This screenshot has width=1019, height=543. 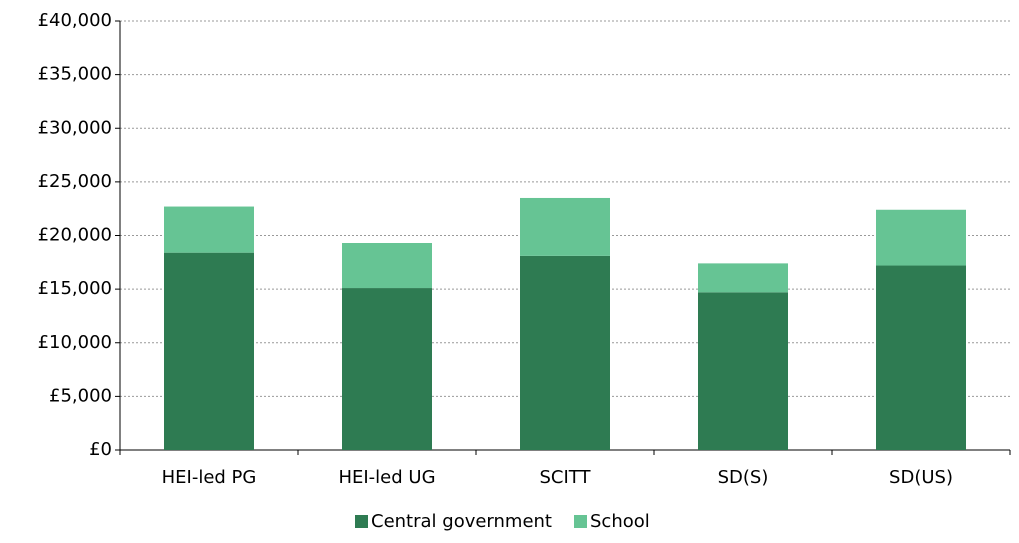 I want to click on y-tick-label: £5,000, so click(x=80, y=395).